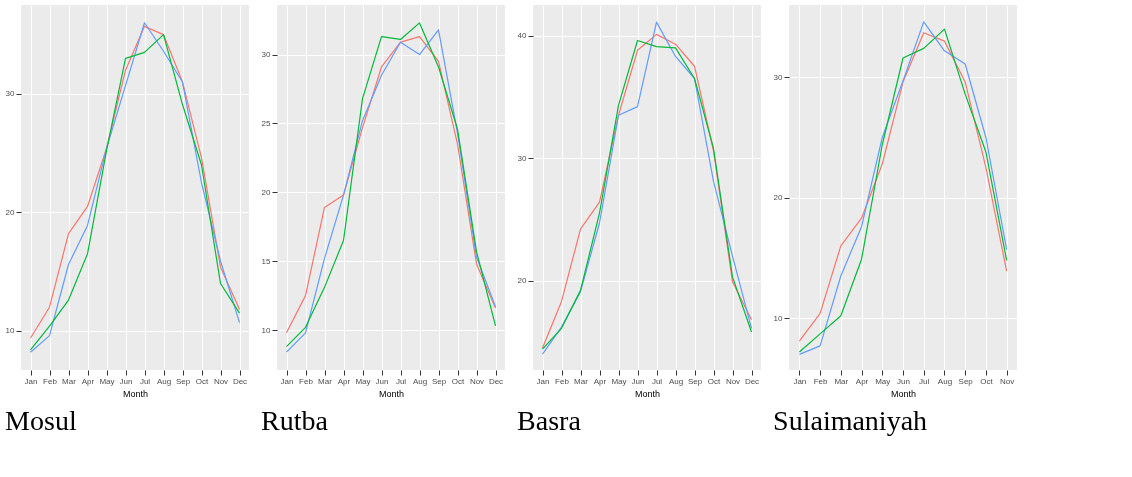  I want to click on text: Rutba, so click(295, 420).